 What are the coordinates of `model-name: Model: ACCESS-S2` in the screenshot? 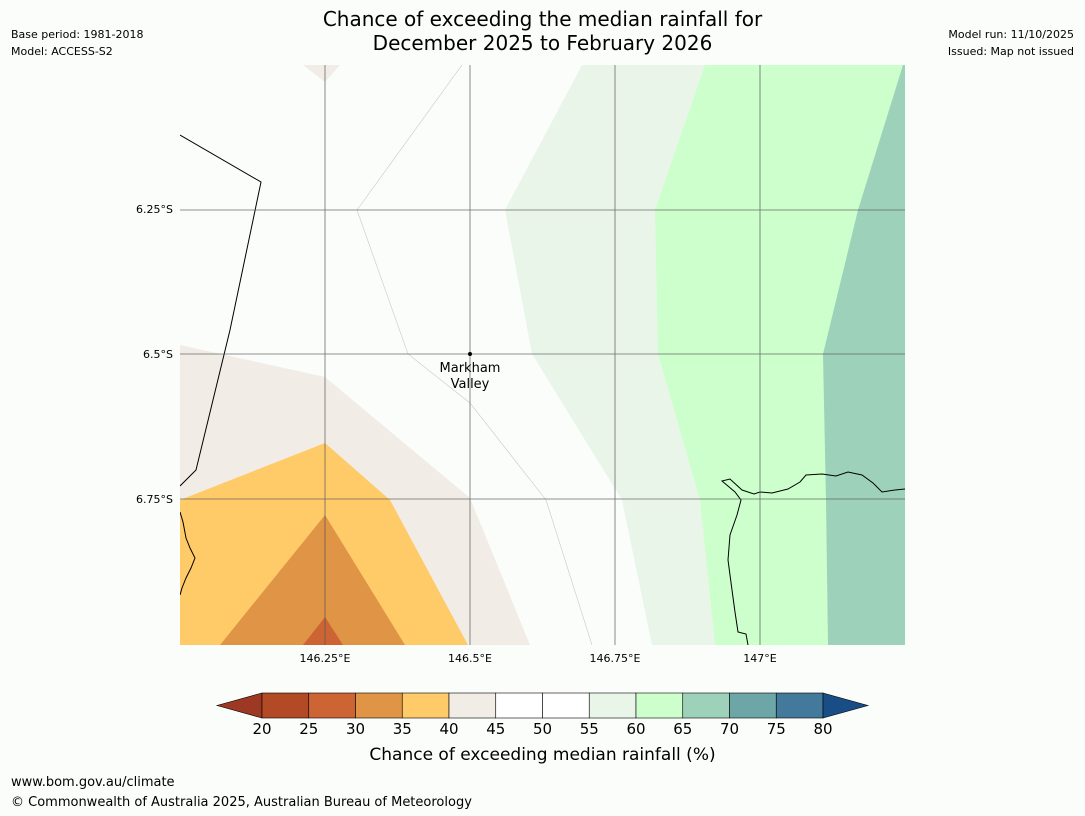 It's located at (62, 51).